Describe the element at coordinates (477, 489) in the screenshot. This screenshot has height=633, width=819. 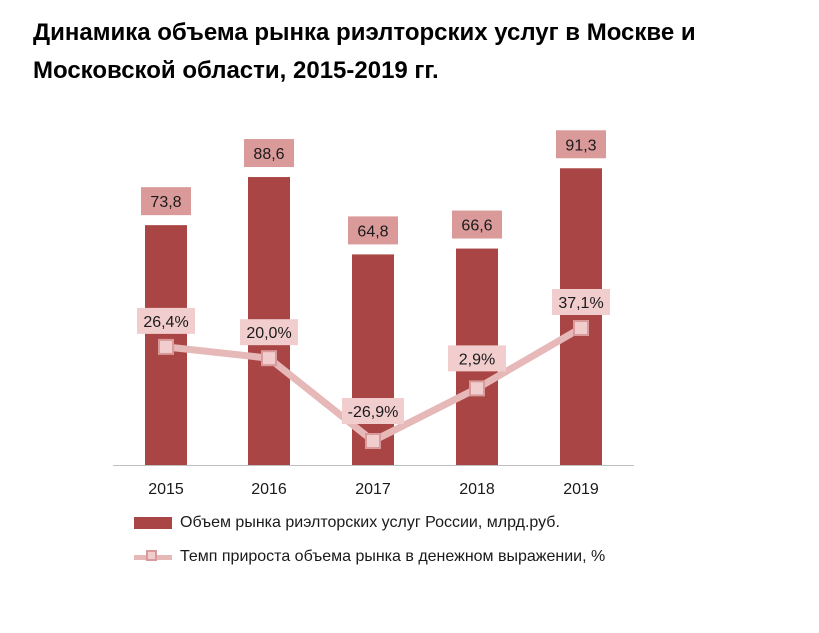
I see `x-tick-label-2018: 2018` at that location.